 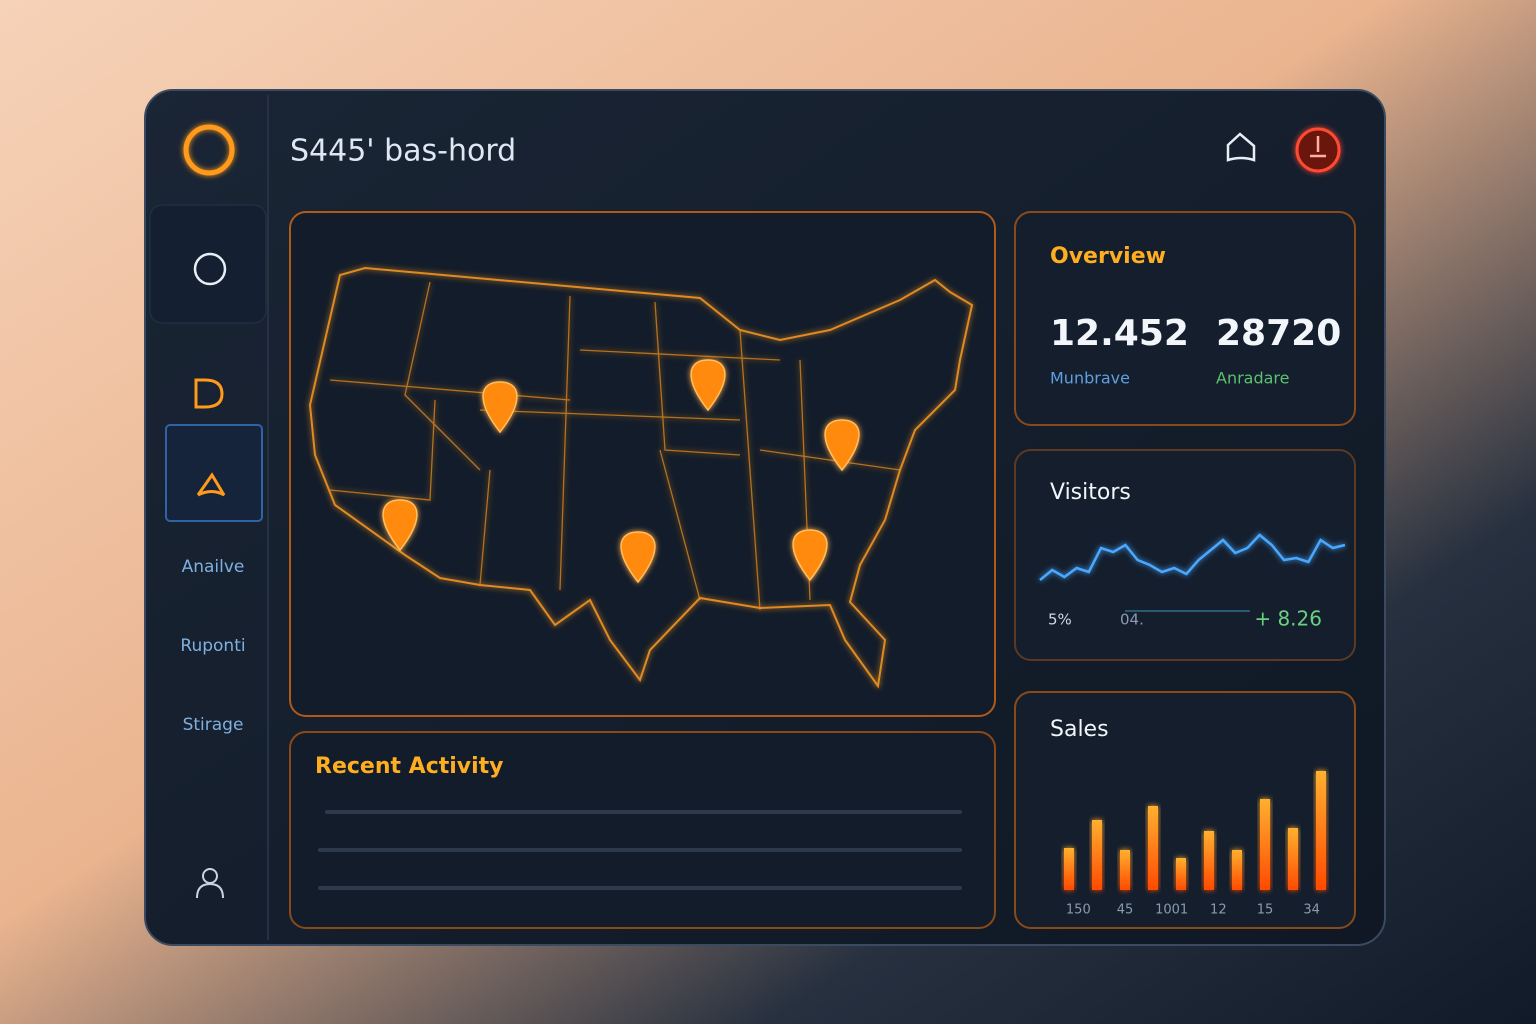 What do you see at coordinates (403, 151) in the screenshot?
I see `app-title: S445' bas-hord` at bounding box center [403, 151].